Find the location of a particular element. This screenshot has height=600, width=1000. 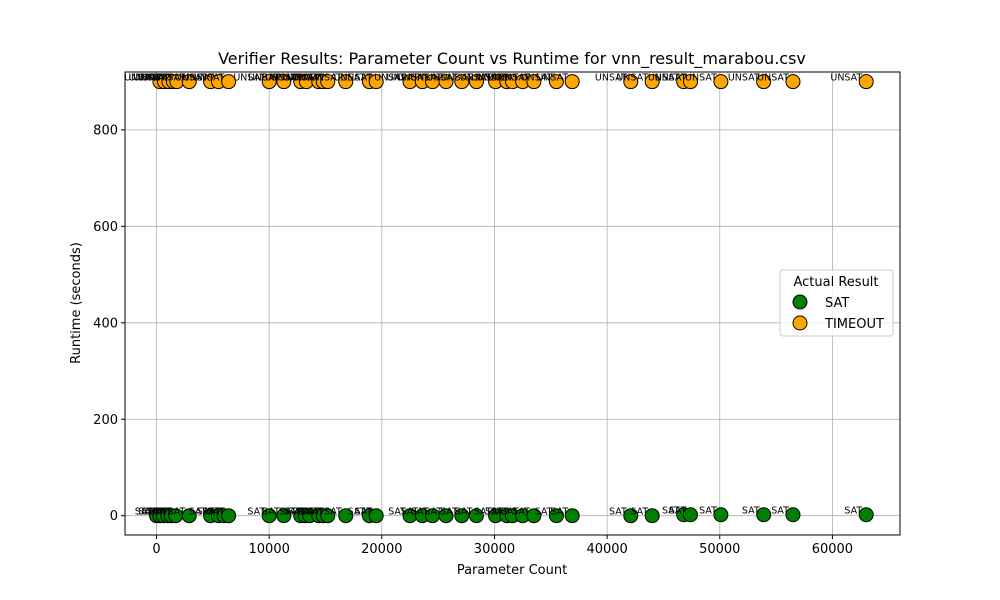

y-tick-label: 800 is located at coordinates (105, 130).